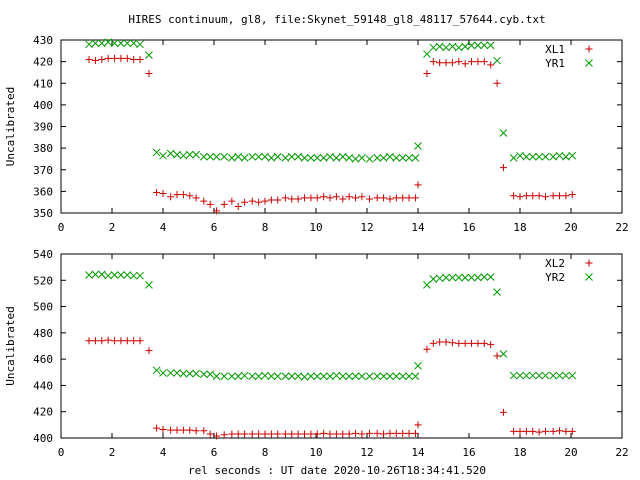  Describe the element at coordinates (112, 452) in the screenshot. I see `x-tick-label: 2` at that location.